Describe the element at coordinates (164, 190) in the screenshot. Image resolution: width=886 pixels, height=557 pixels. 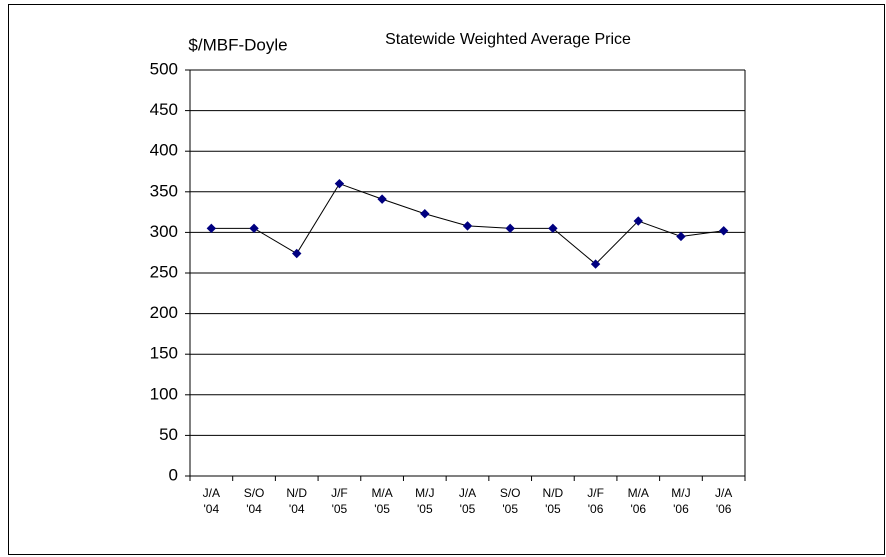
I see `y-tick-label: 350` at that location.